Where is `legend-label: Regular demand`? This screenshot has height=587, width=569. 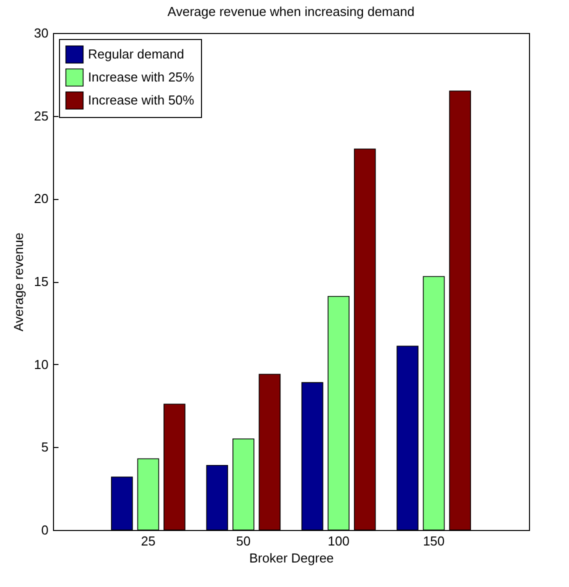 legend-label: Regular demand is located at coordinates (136, 54).